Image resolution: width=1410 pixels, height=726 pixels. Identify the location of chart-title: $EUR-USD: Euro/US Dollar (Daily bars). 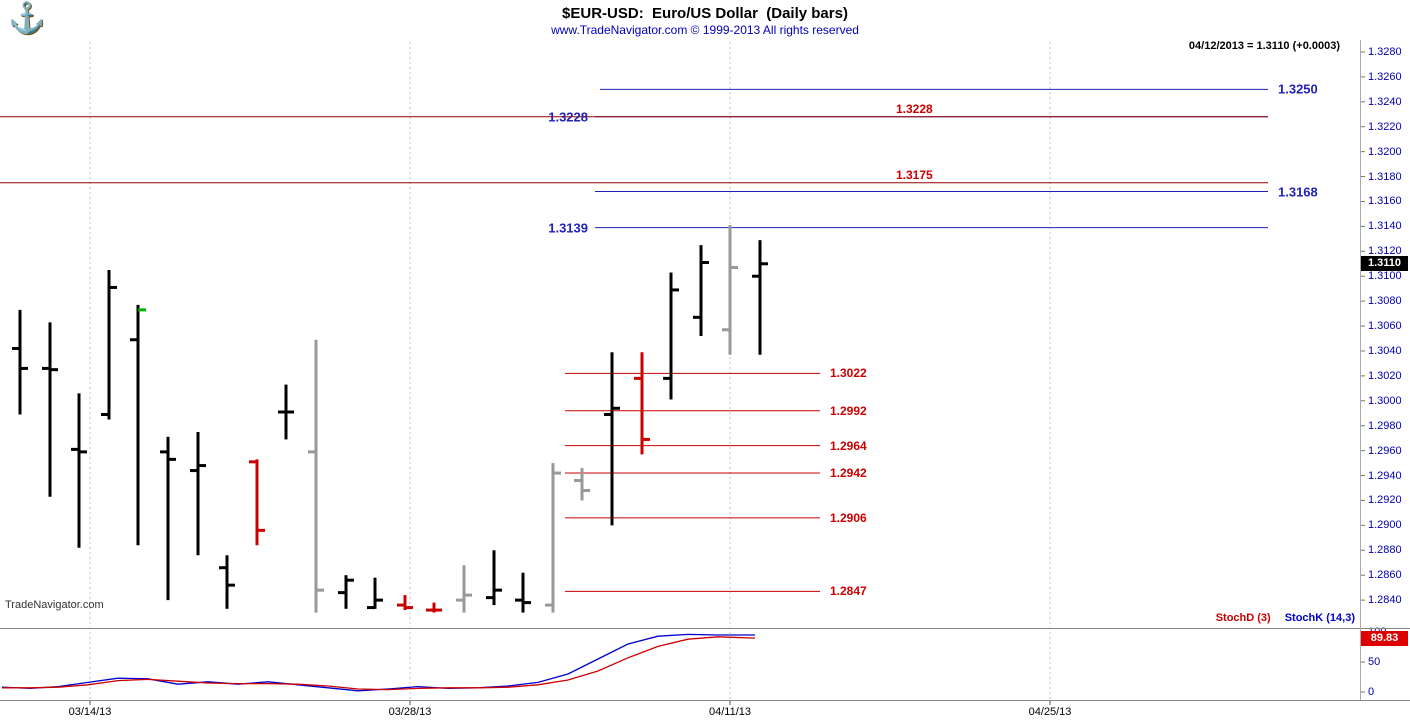
(705, 13).